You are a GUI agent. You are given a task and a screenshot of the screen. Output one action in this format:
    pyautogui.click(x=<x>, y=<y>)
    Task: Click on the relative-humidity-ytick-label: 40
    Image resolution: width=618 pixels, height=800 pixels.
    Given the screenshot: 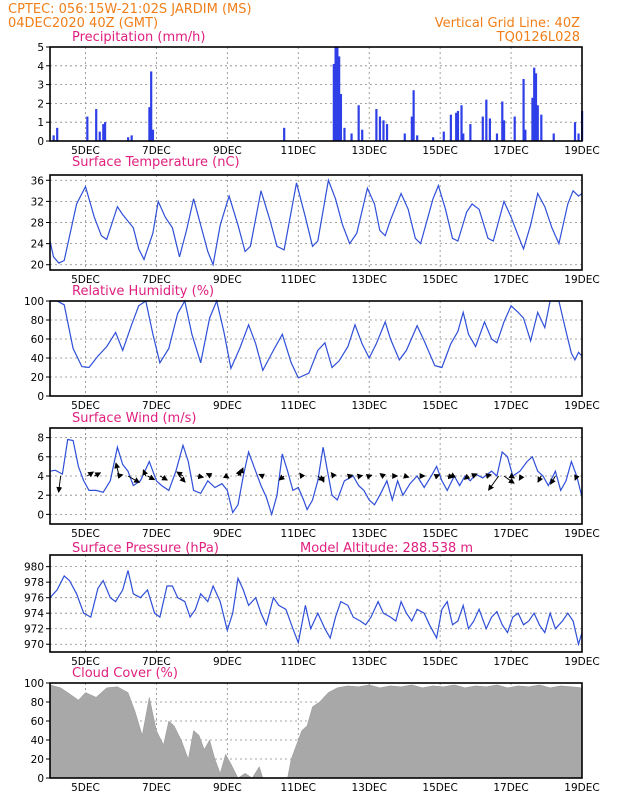 What is the action you would take?
    pyautogui.click(x=37, y=359)
    